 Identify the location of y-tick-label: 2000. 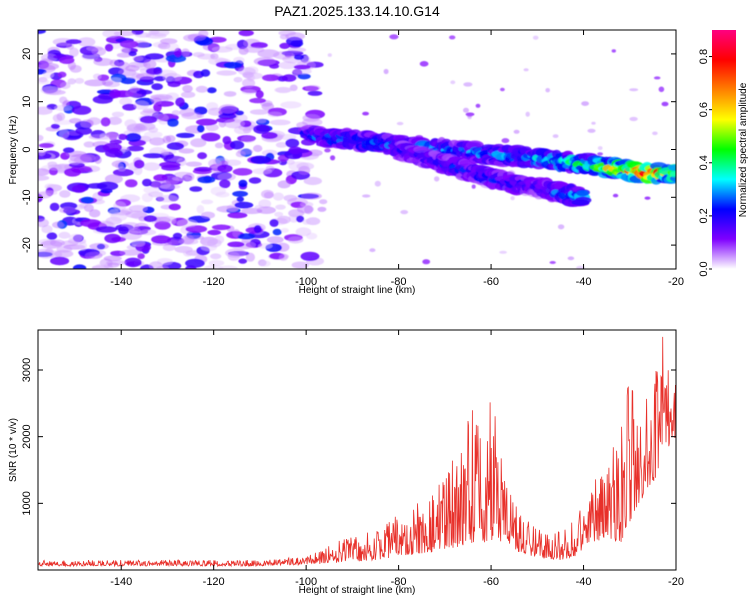
(27, 436).